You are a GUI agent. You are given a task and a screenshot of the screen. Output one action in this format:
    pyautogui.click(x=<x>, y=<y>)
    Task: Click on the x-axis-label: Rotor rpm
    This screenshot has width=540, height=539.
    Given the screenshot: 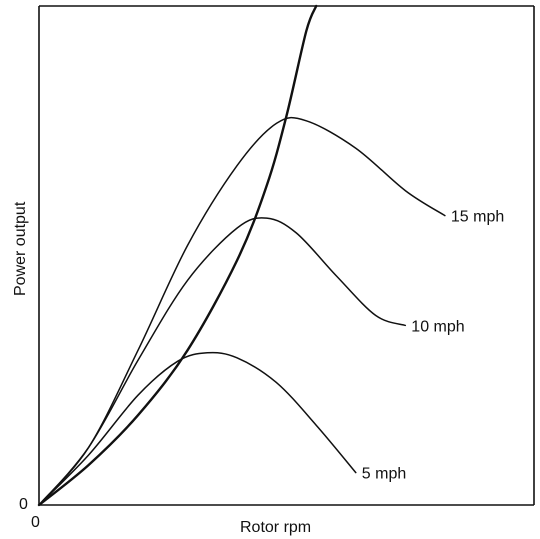 What is the action you would take?
    pyautogui.click(x=275, y=527)
    